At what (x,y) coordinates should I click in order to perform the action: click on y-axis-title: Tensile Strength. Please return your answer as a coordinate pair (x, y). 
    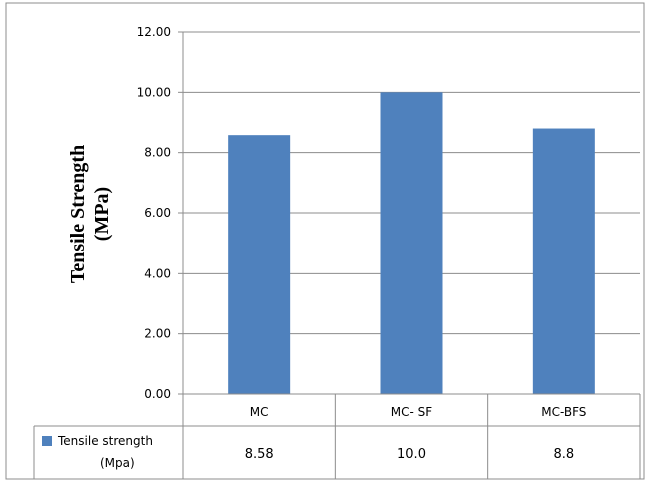
    Looking at the image, I should click on (78, 214).